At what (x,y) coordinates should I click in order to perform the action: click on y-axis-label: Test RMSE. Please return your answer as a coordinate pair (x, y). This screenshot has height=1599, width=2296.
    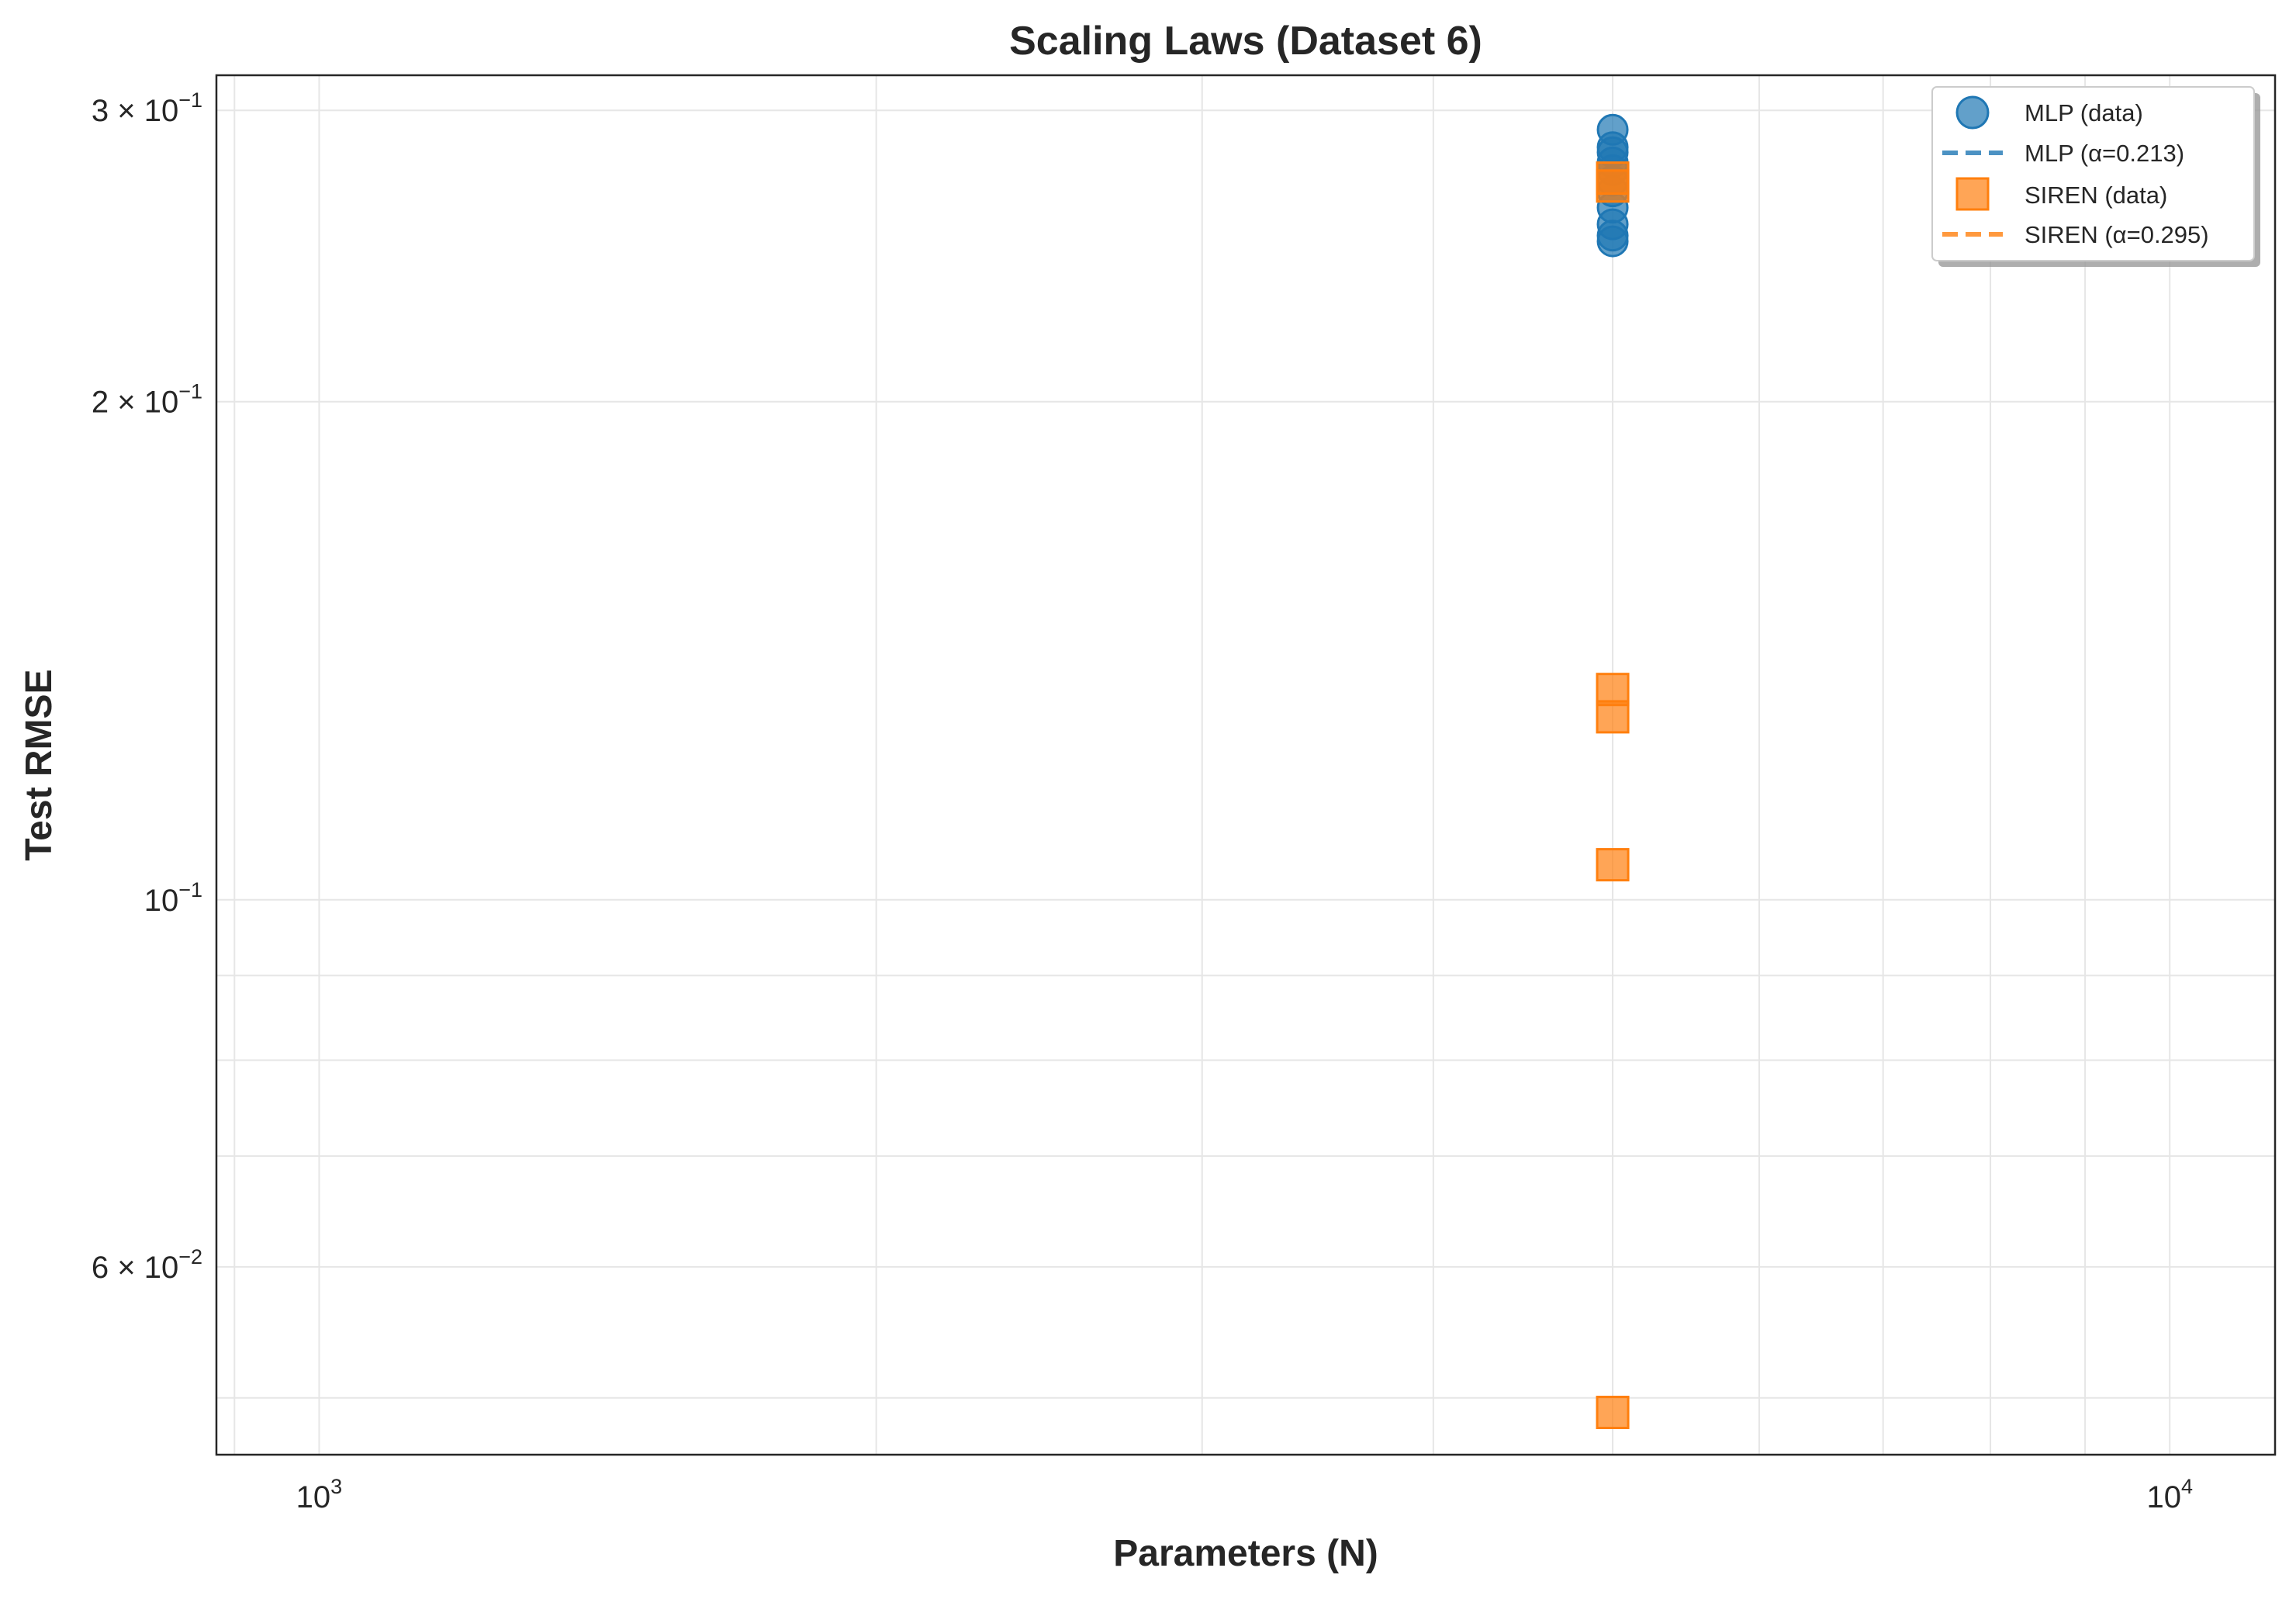
    Looking at the image, I should click on (39, 764).